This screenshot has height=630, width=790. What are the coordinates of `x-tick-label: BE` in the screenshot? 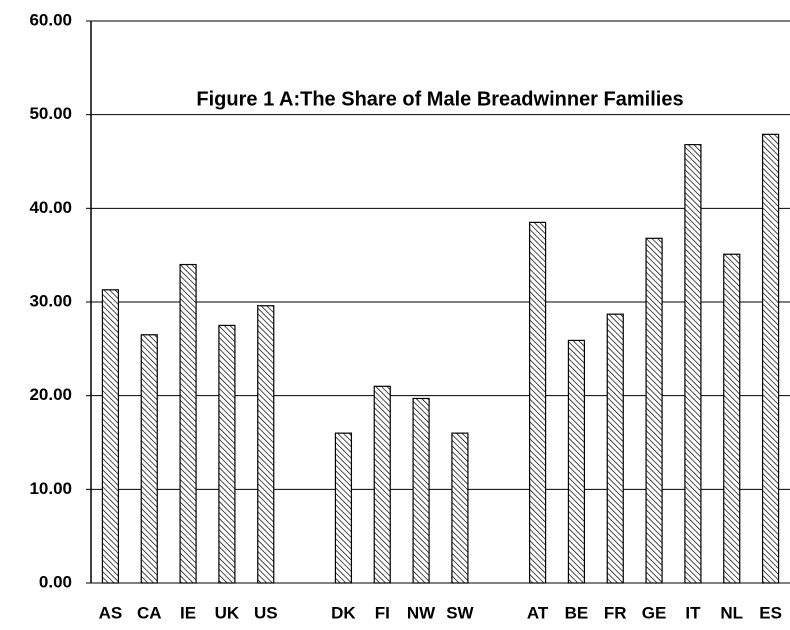 It's located at (577, 612).